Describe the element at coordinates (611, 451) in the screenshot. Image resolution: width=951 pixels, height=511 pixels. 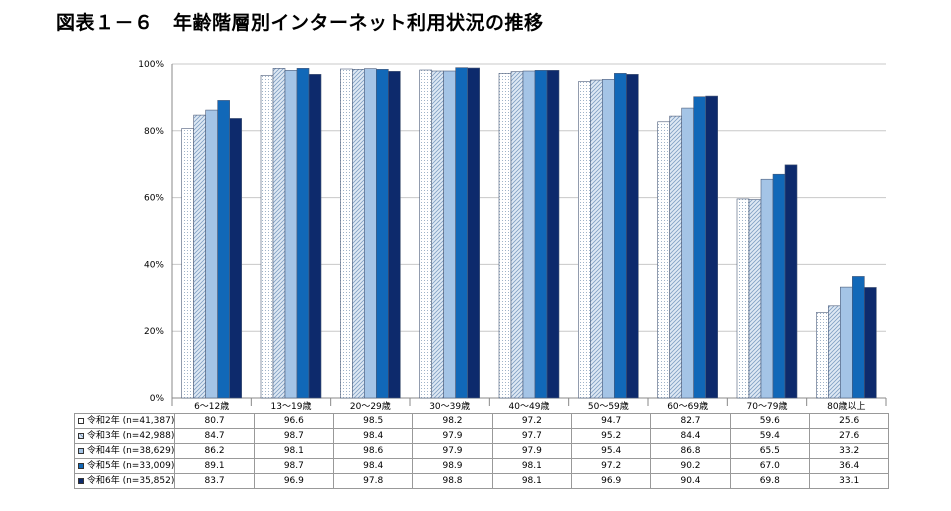
I see `table-cell: 95.4` at that location.